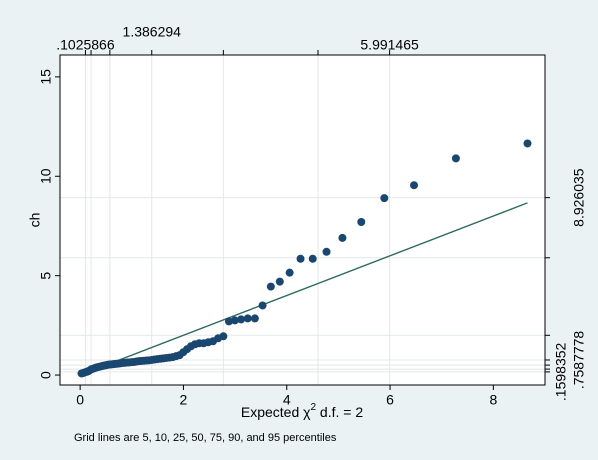 Image resolution: width=598 pixels, height=460 pixels. I want to click on y-tick-label: 0, so click(46, 375).